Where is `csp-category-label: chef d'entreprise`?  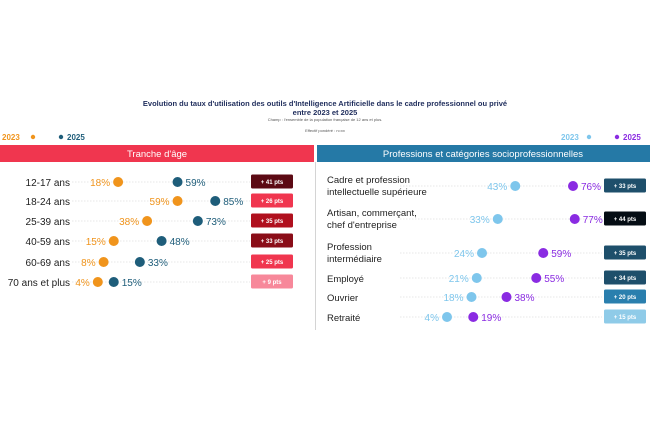 csp-category-label: chef d'entreprise is located at coordinates (362, 225).